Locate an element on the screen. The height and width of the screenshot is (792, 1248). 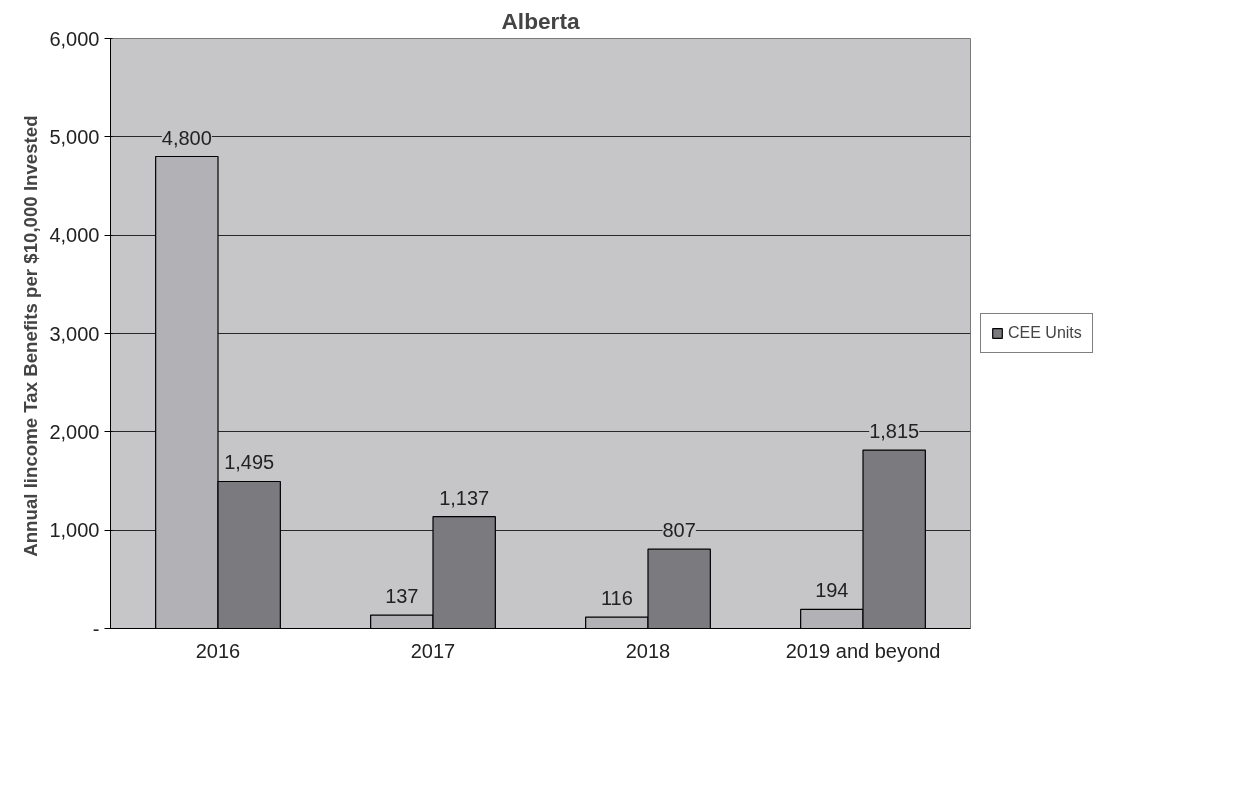
data-label: 807 is located at coordinates (679, 530).